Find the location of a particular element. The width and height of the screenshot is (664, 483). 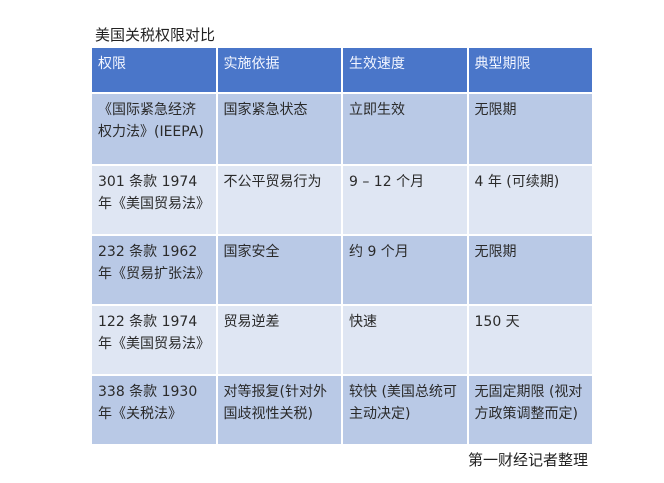

header-cell: 权限 is located at coordinates (154, 70).